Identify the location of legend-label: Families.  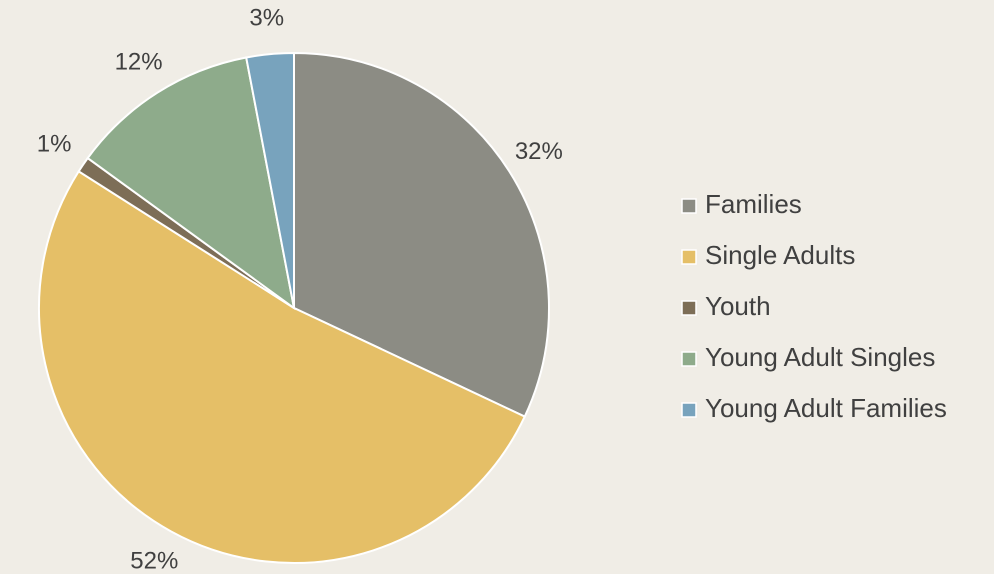
(753, 204).